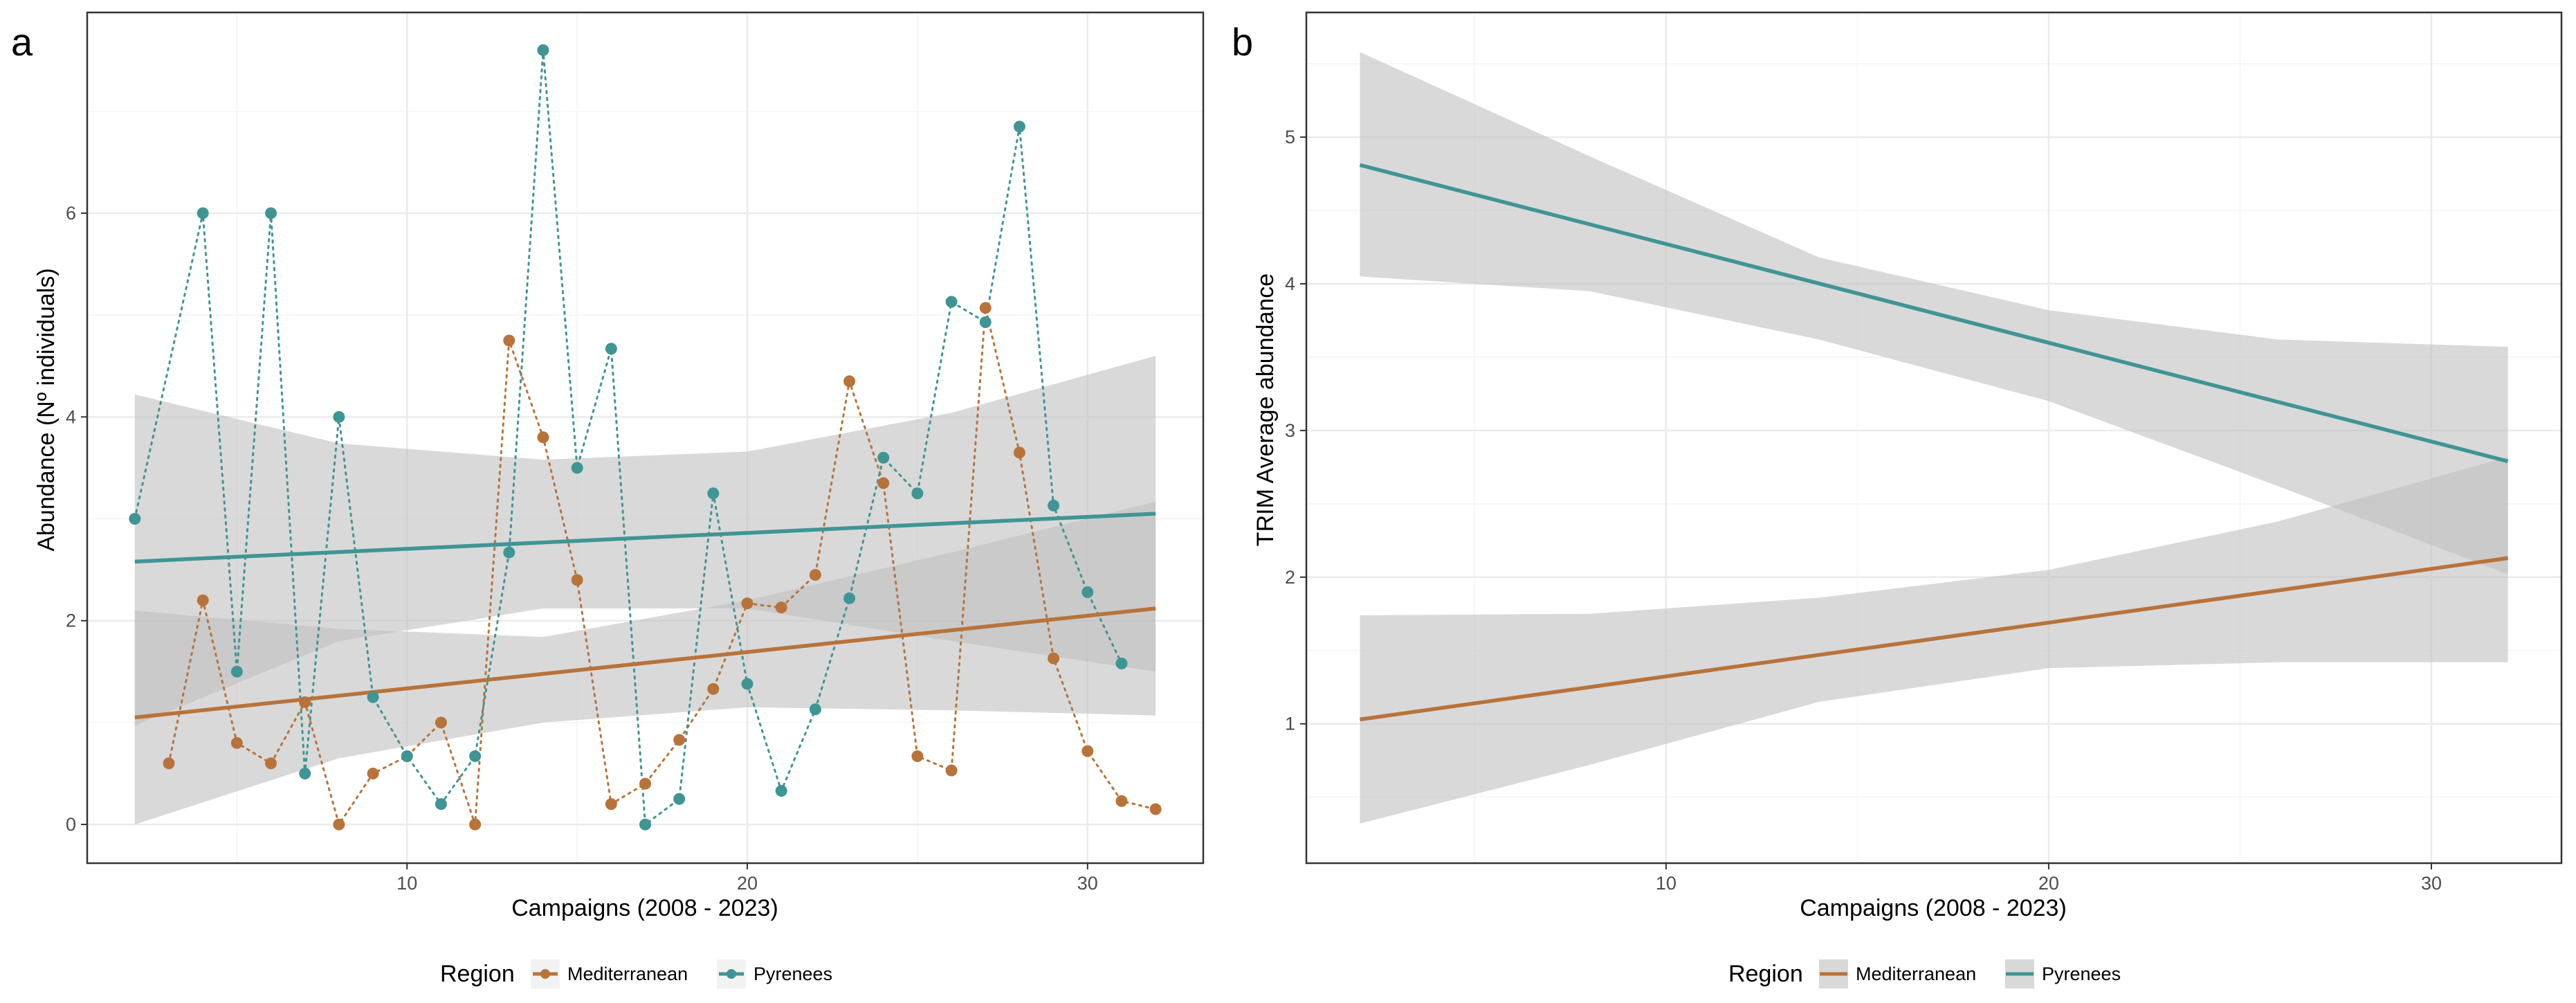 This screenshot has height=1003, width=2576. I want to click on panel-a-y-tick-label: 4, so click(71, 416).